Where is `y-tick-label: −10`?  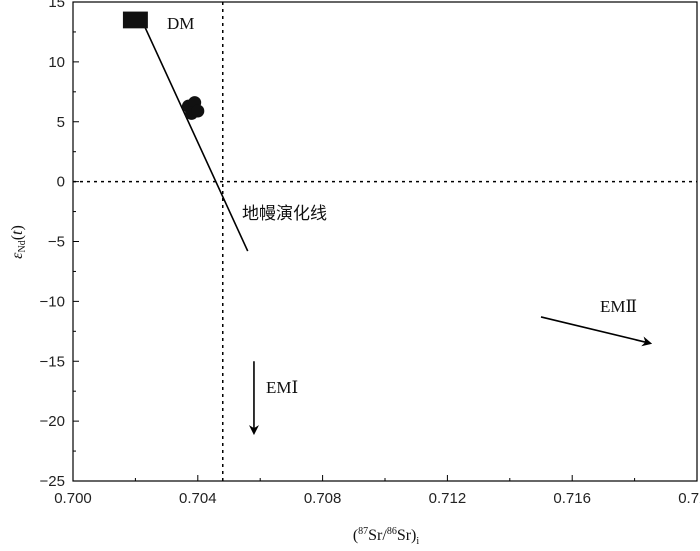 y-tick-label: −10 is located at coordinates (52, 301).